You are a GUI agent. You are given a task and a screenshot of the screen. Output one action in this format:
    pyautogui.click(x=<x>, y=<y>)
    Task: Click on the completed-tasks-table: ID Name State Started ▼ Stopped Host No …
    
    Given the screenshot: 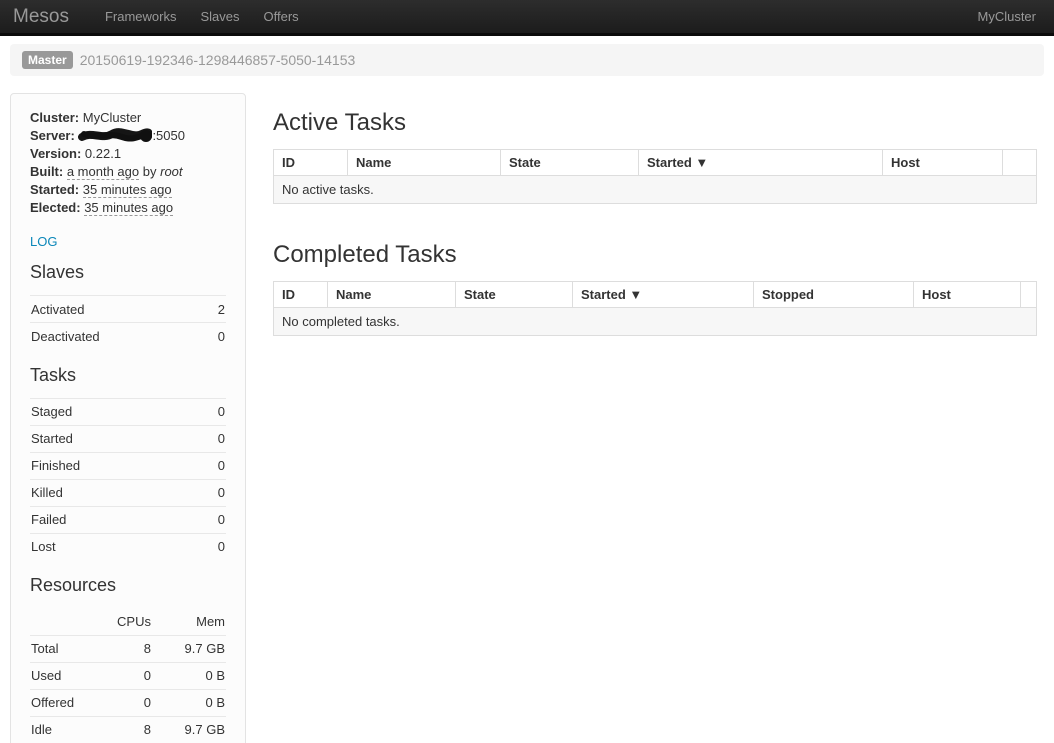 What is the action you would take?
    pyautogui.click(x=655, y=308)
    